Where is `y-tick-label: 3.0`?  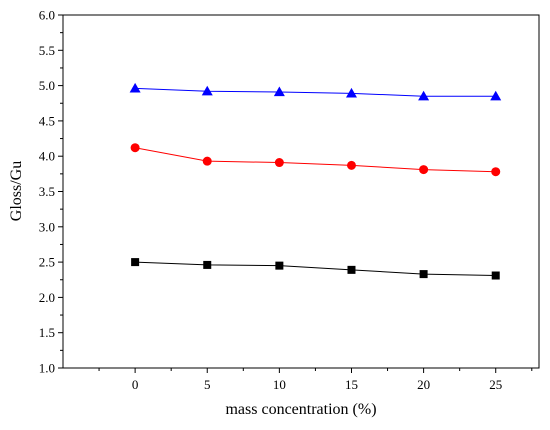 y-tick-label: 3.0 is located at coordinates (47, 226).